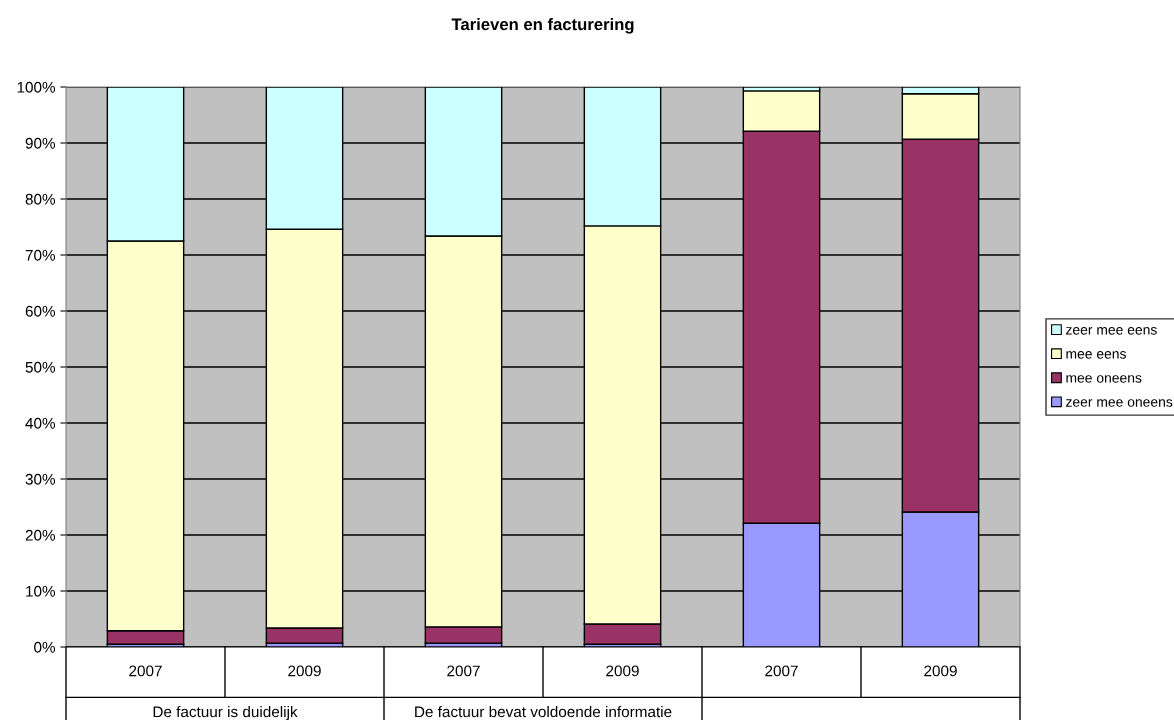 This screenshot has width=1174, height=720. What do you see at coordinates (36, 87) in the screenshot?
I see `y-tick-label: 100%` at bounding box center [36, 87].